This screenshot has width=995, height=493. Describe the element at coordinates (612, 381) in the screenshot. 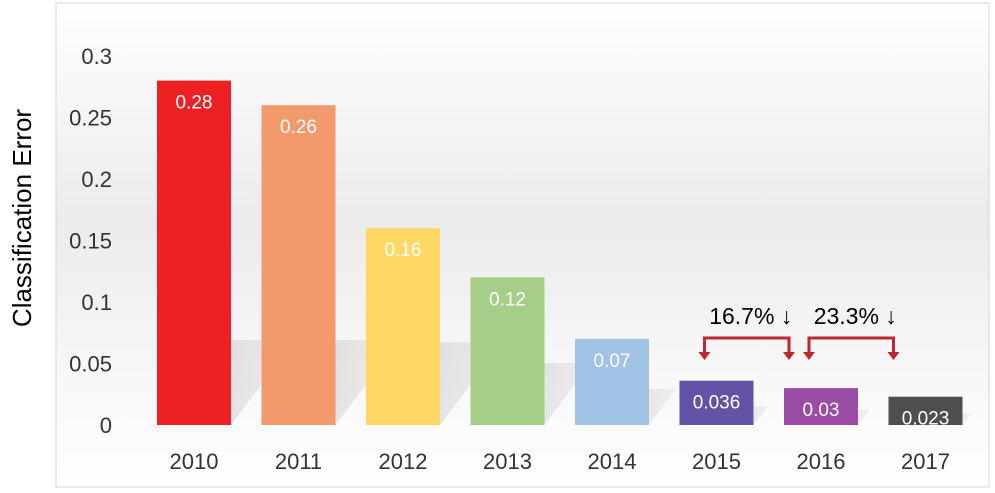

I see `bar-2014` at that location.